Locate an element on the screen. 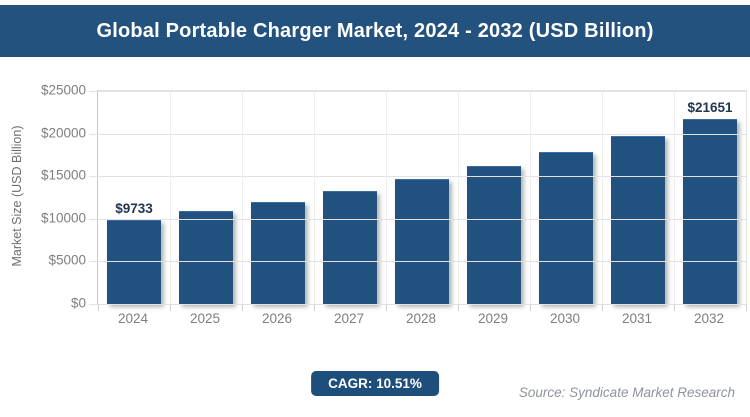 The image size is (750, 417). bar-slot-2030 is located at coordinates (566, 197).